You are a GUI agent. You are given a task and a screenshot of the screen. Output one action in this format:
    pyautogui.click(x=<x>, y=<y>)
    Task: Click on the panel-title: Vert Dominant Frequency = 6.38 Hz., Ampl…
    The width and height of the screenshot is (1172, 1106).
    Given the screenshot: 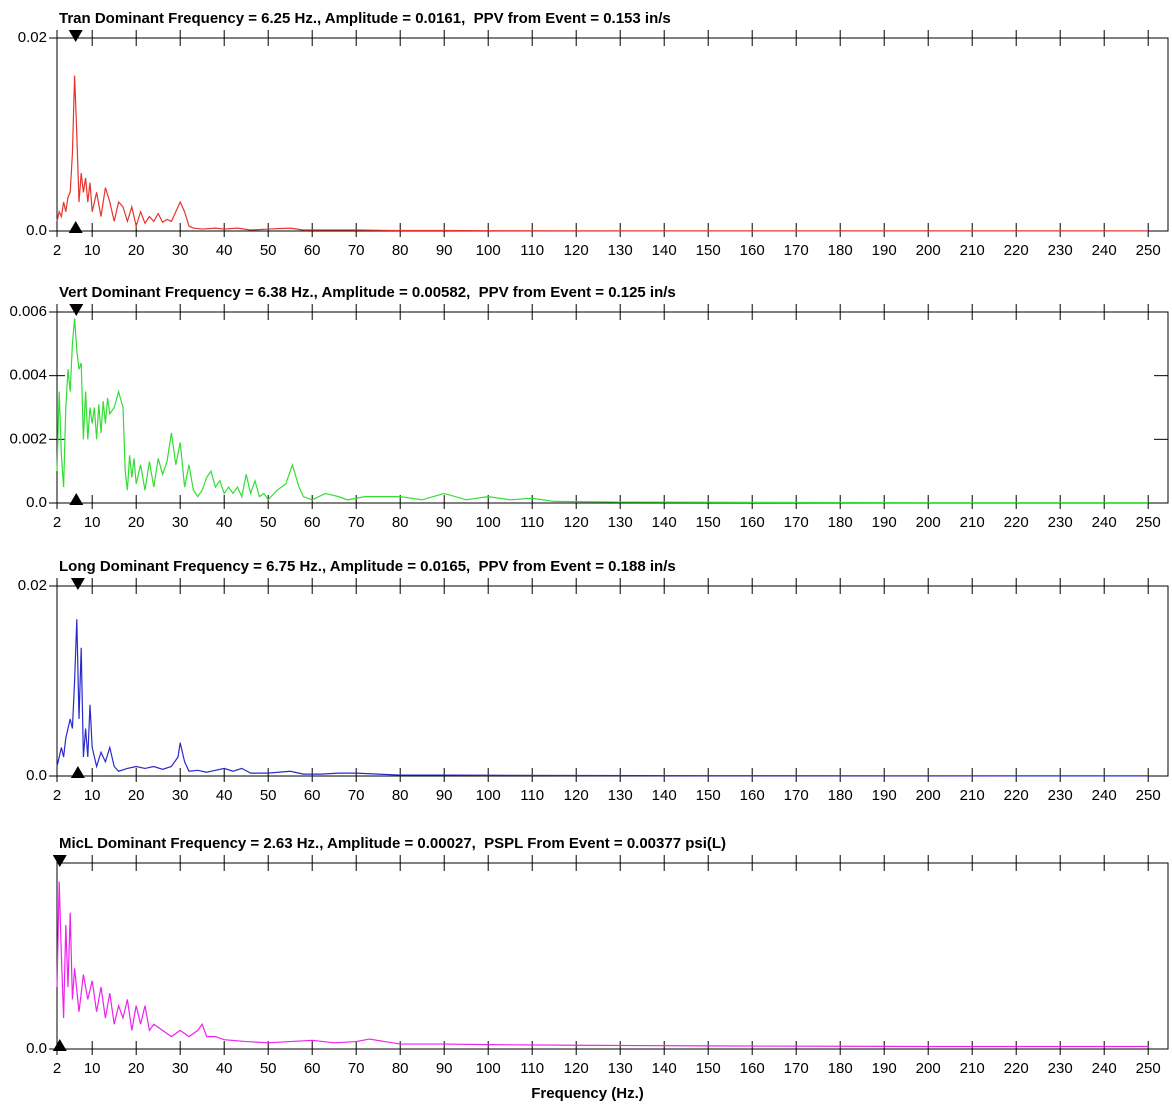 What is the action you would take?
    pyautogui.click(x=367, y=292)
    